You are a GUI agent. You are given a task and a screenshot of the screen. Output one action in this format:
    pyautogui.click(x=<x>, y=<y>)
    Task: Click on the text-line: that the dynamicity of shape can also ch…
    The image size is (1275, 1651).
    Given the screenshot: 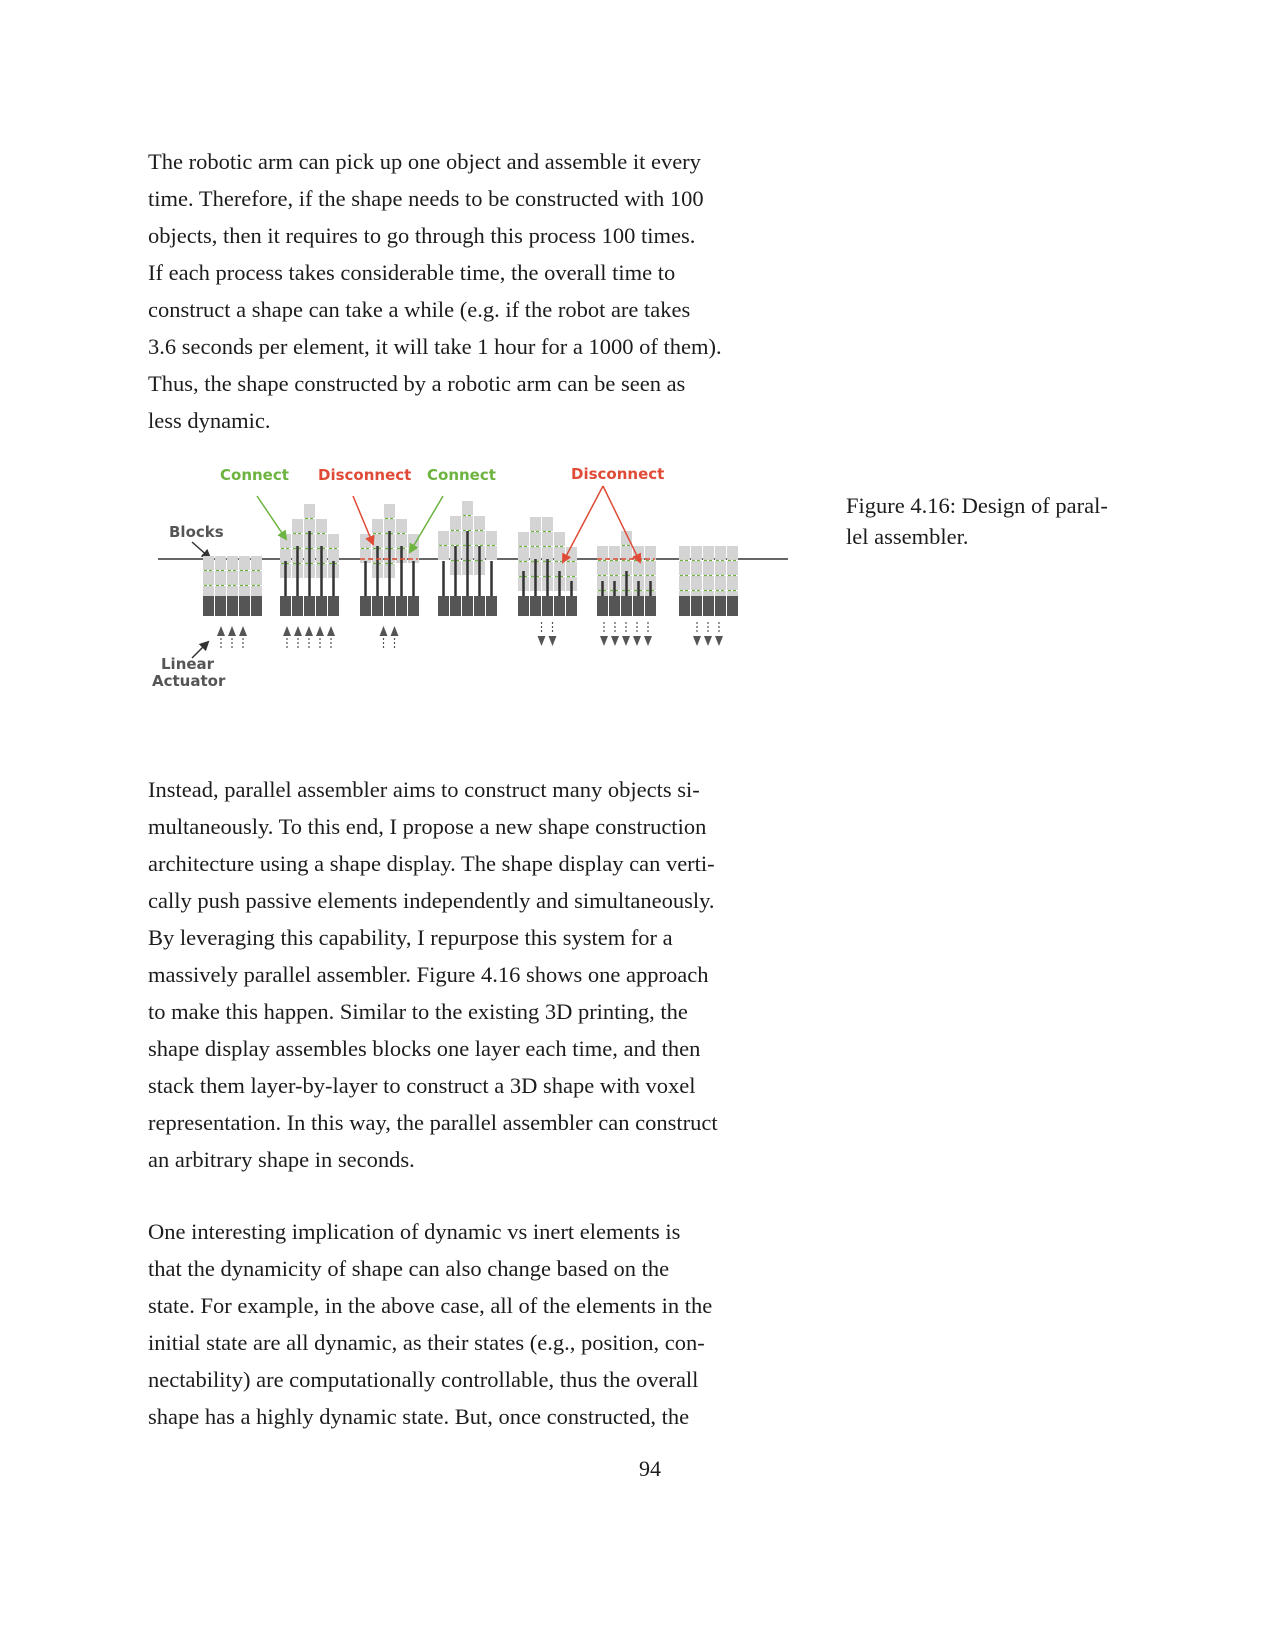 What is the action you would take?
    pyautogui.click(x=409, y=1268)
    